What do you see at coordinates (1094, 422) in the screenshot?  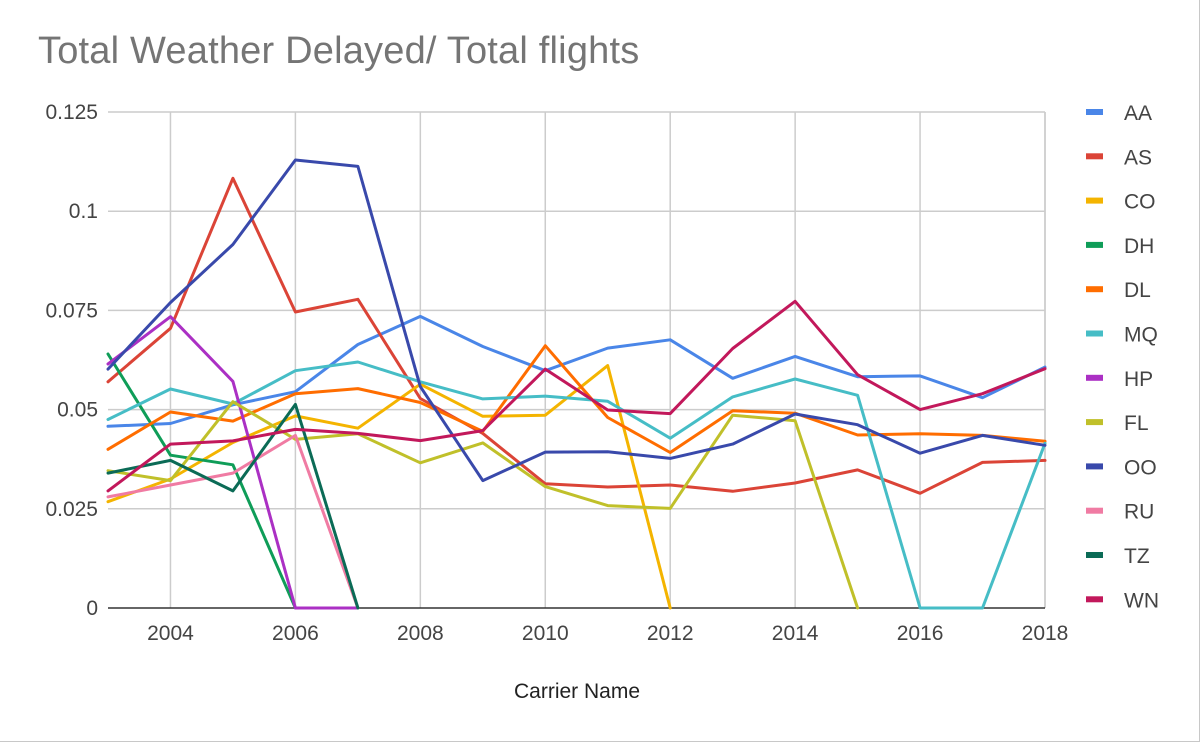 I see `legend-swatch-fl` at bounding box center [1094, 422].